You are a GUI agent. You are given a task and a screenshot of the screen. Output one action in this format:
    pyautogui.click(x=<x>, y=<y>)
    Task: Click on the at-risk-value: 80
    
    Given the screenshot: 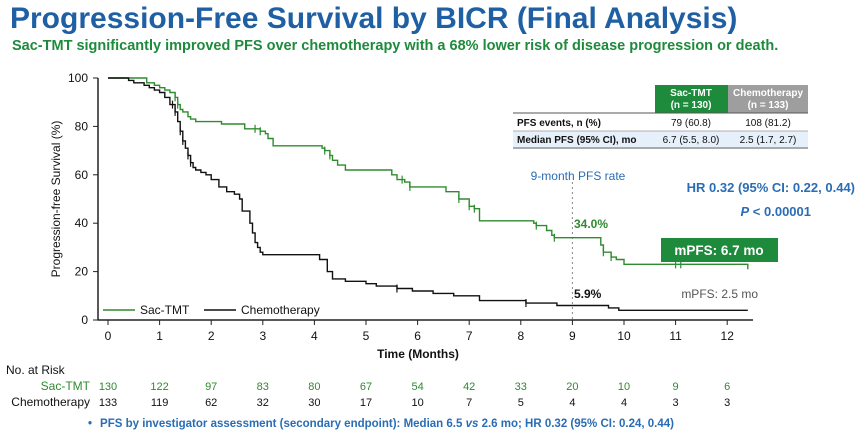 What is the action you would take?
    pyautogui.click(x=314, y=387)
    